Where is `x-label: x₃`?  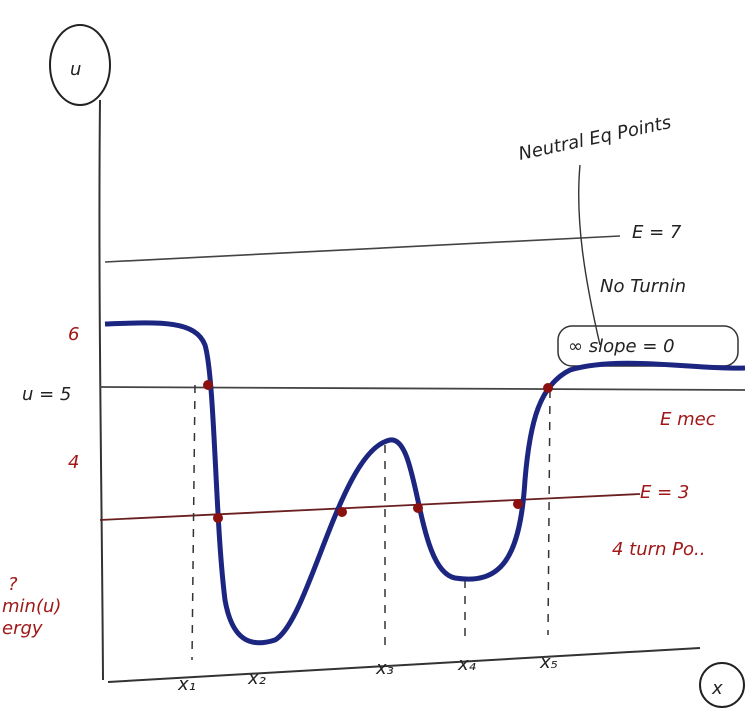
x-label: x₃ is located at coordinates (384, 668).